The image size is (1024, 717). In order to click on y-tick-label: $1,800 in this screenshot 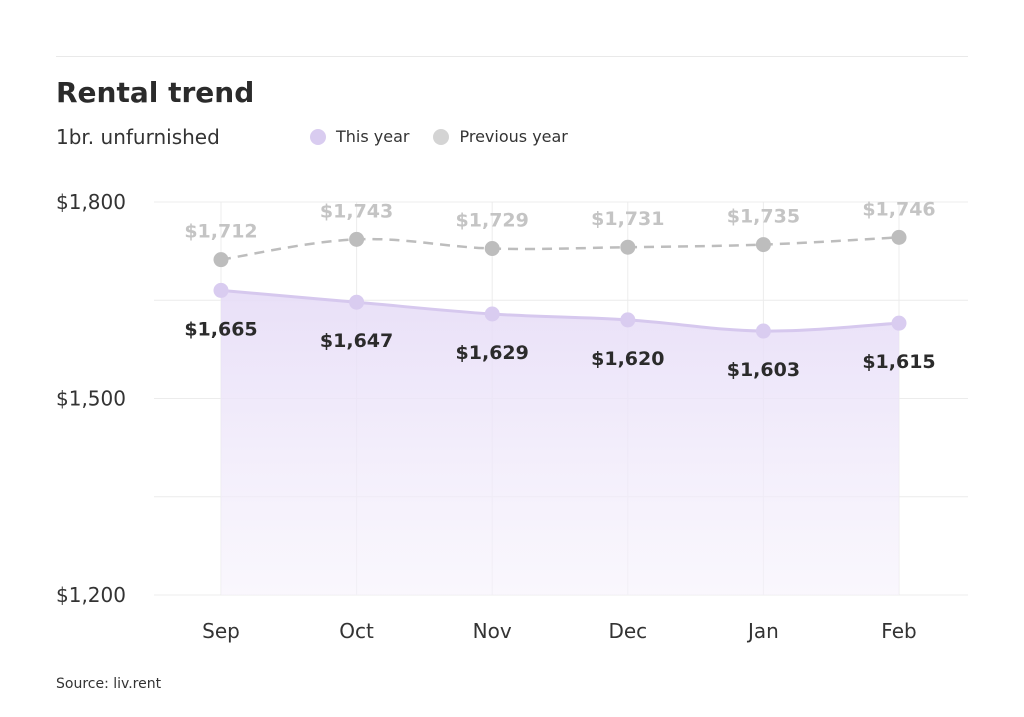, I will do `click(91, 202)`.